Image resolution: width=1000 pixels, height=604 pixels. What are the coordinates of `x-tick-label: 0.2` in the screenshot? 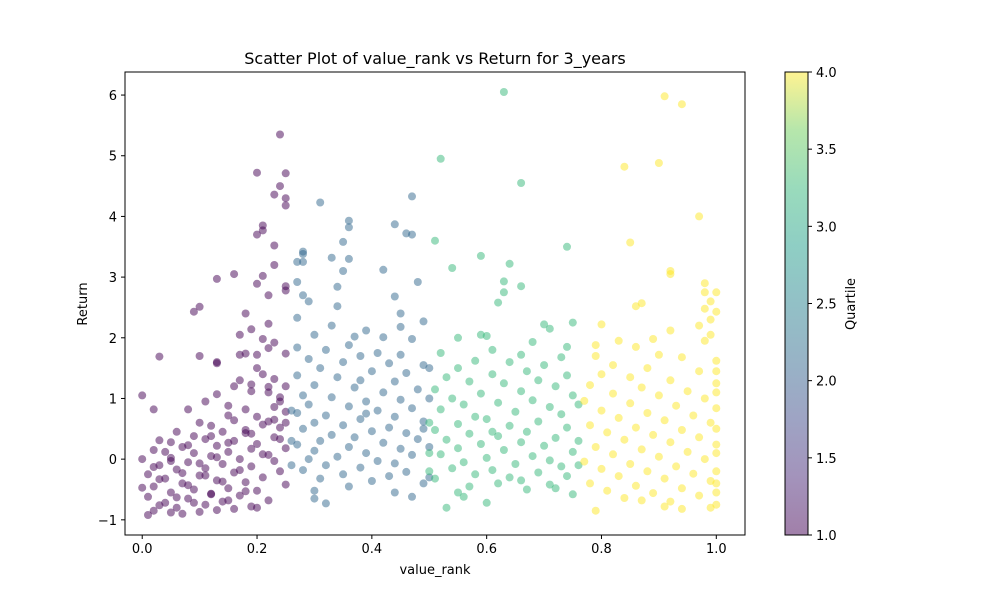 It's located at (257, 549).